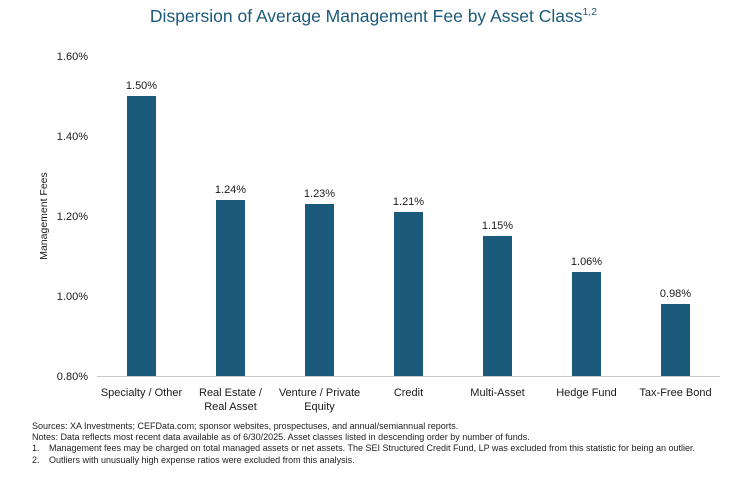 The image size is (747, 491). I want to click on x-tick-label: Venture / Private, so click(319, 393).